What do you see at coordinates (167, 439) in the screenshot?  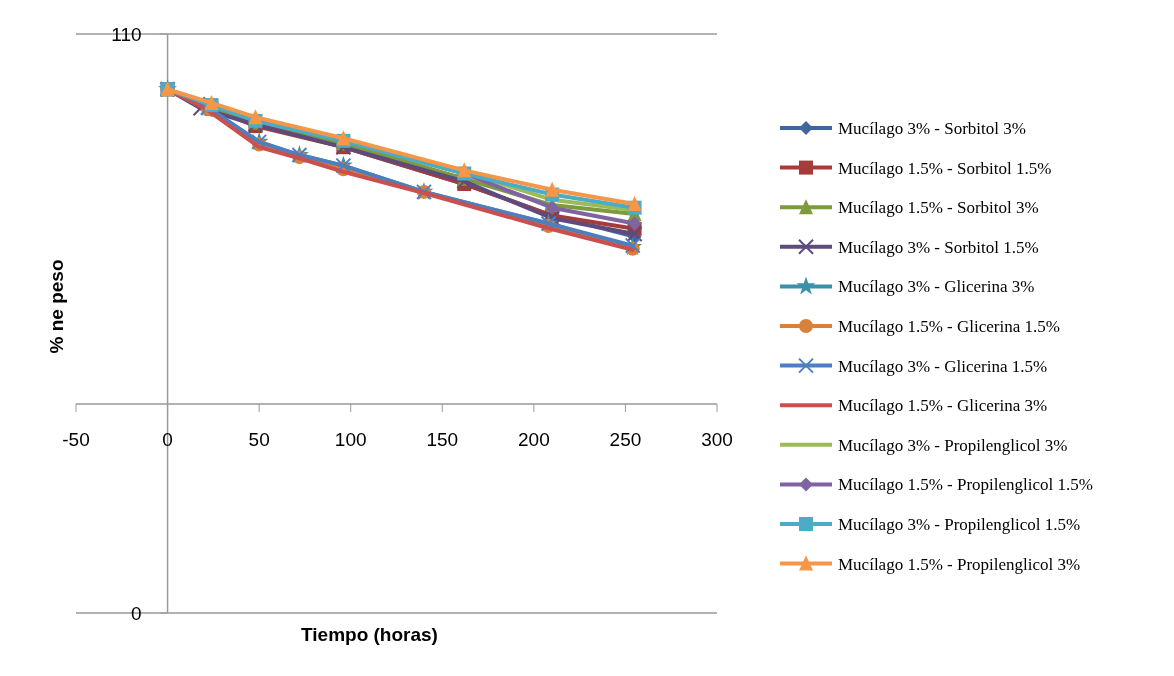 I see `x-tick-label: 0` at bounding box center [167, 439].